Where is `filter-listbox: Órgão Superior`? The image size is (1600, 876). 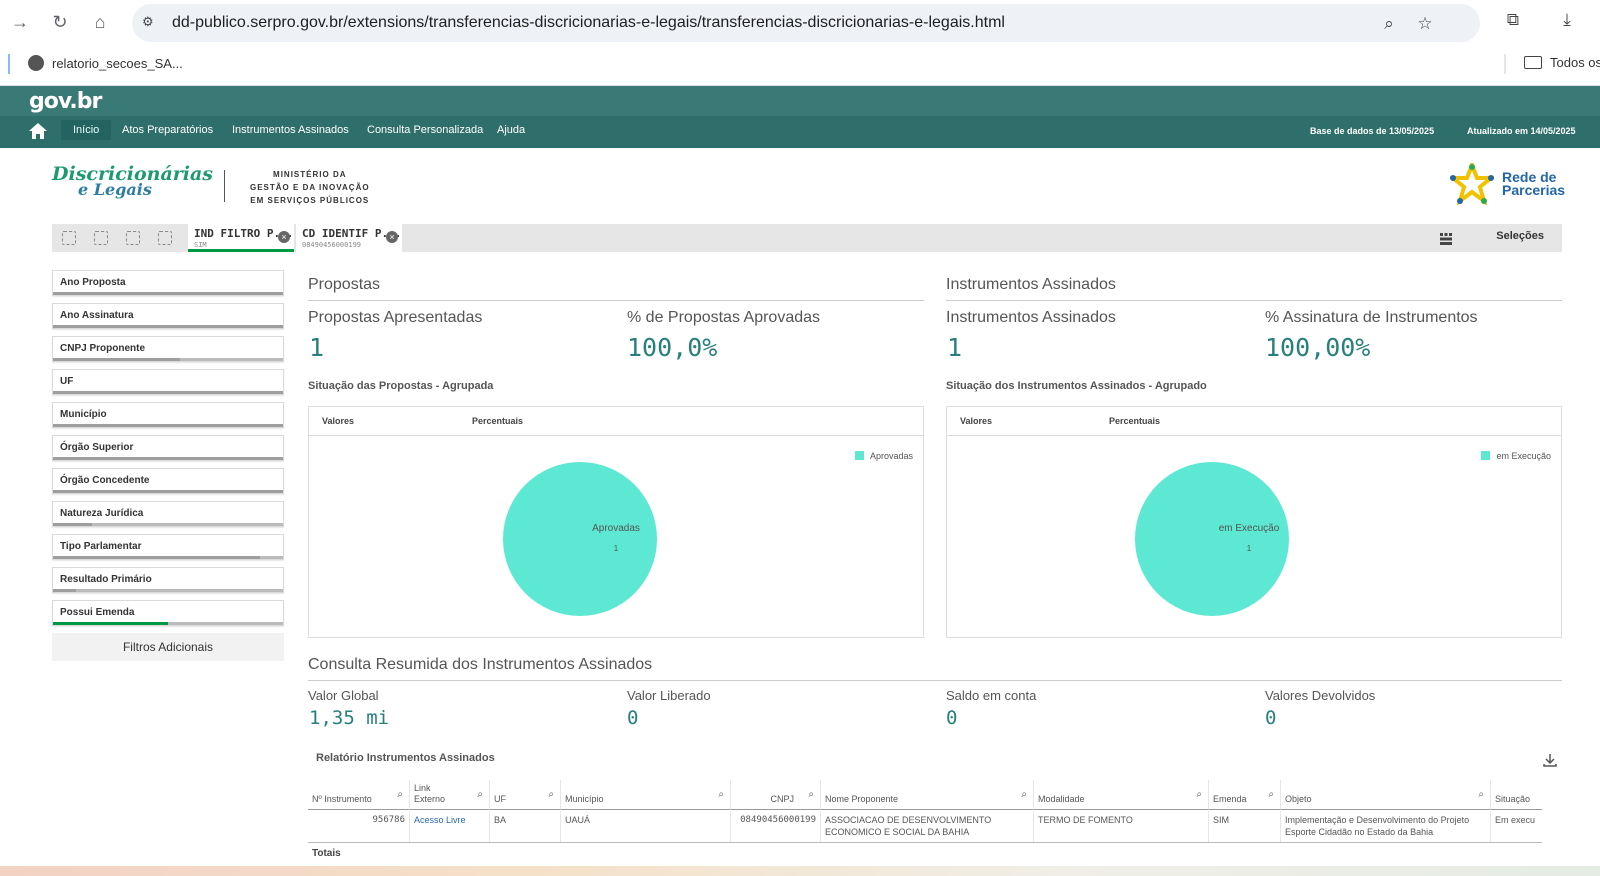 filter-listbox: Órgão Superior is located at coordinates (168, 448).